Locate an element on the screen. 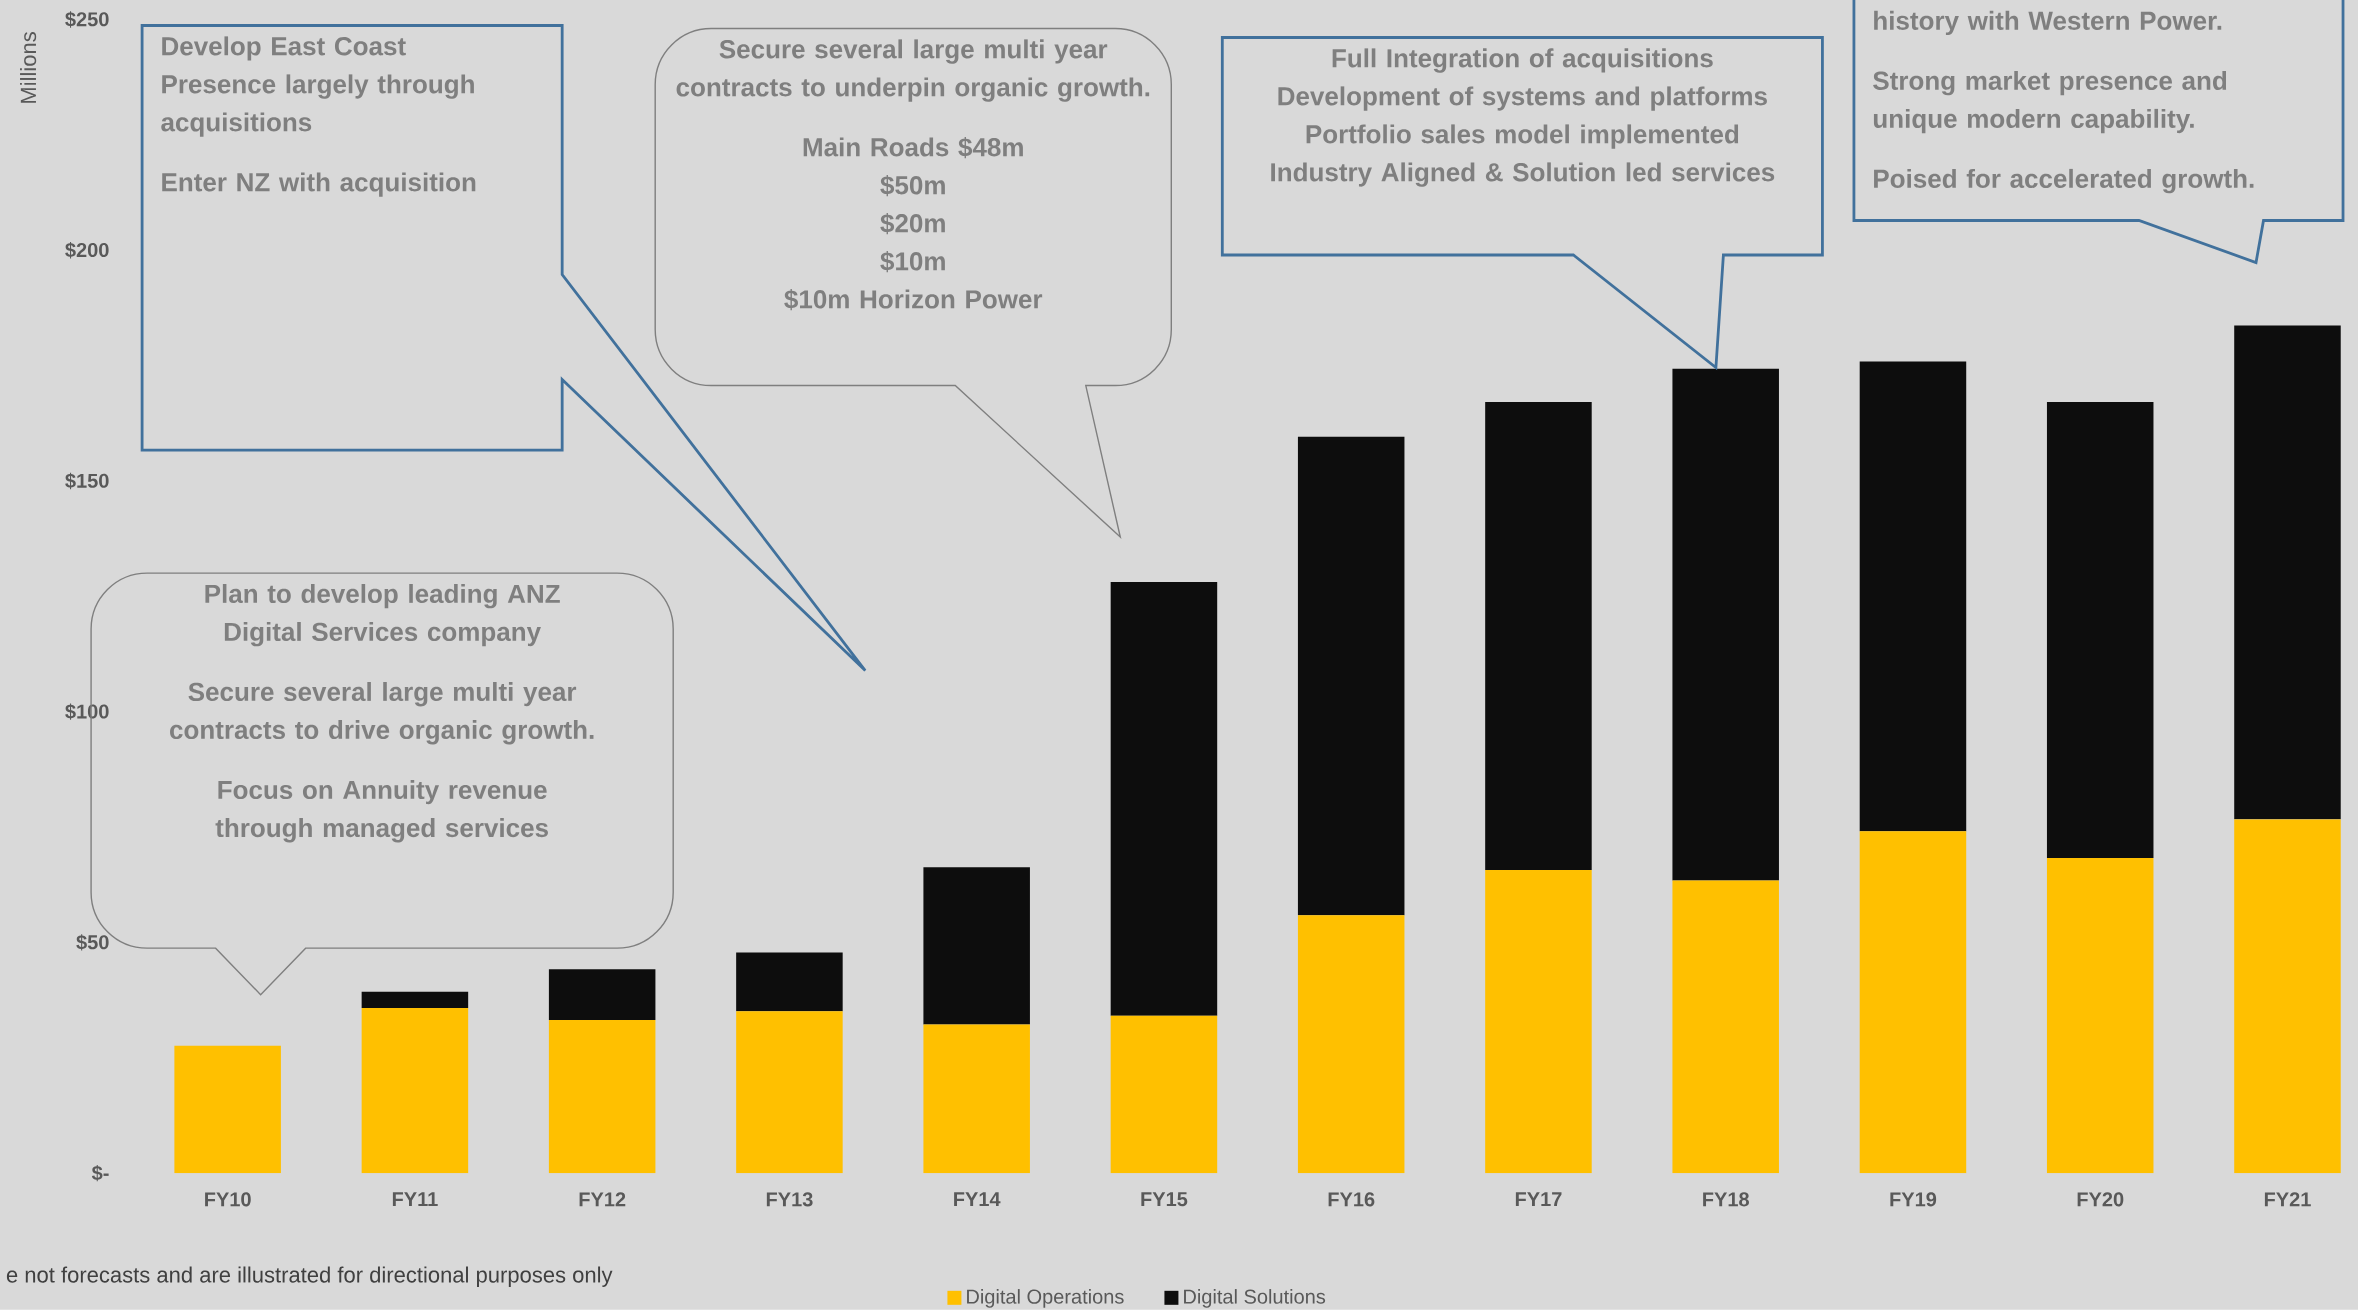 This screenshot has width=2358, height=1310. annotation: Develop East Coast Presence largely through acquisitions is located at coordinates (317, 86).